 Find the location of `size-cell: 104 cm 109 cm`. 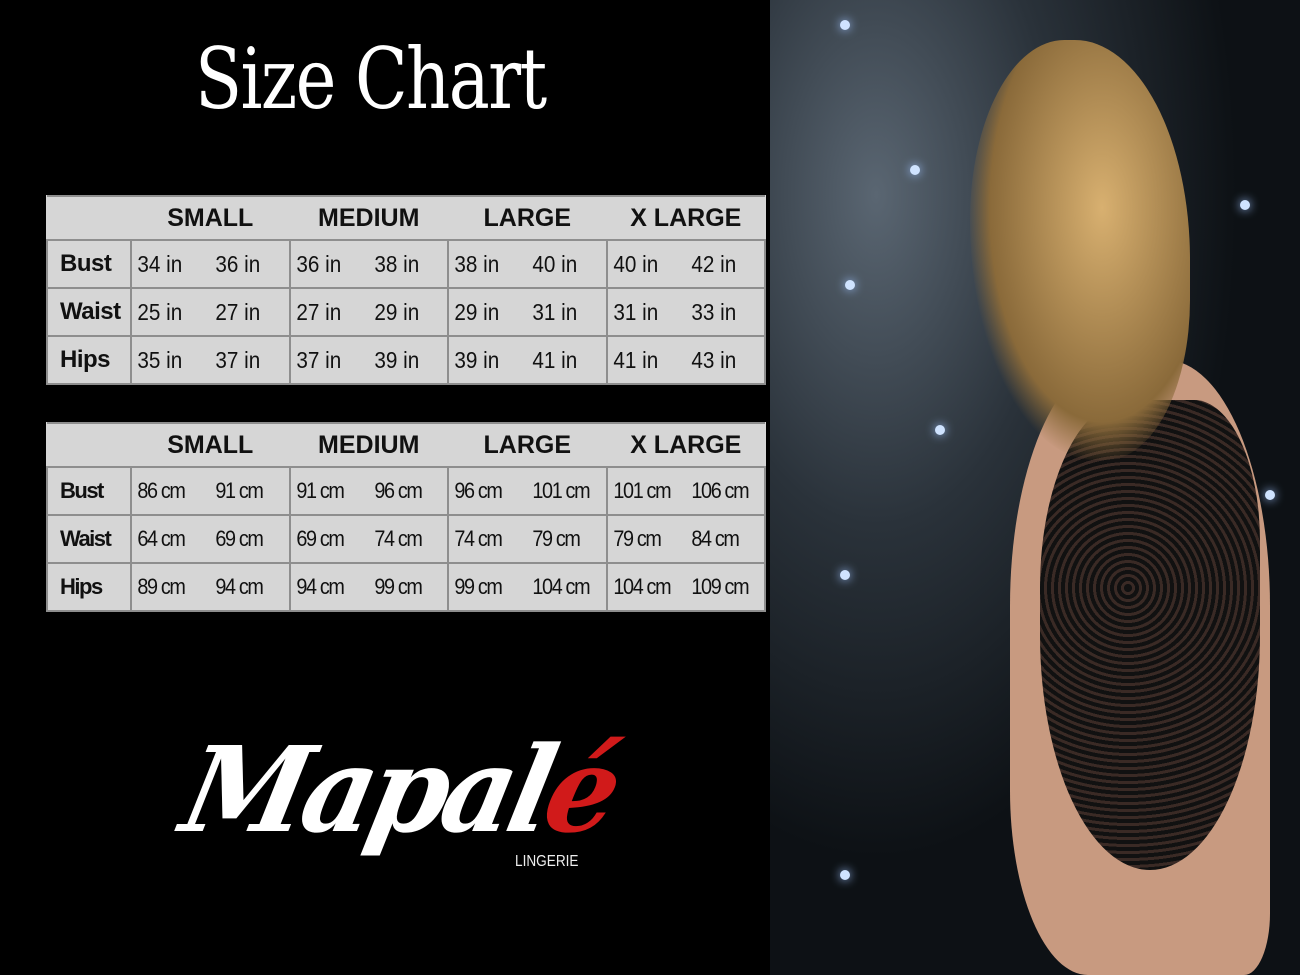

size-cell: 104 cm 109 cm is located at coordinates (685, 587).